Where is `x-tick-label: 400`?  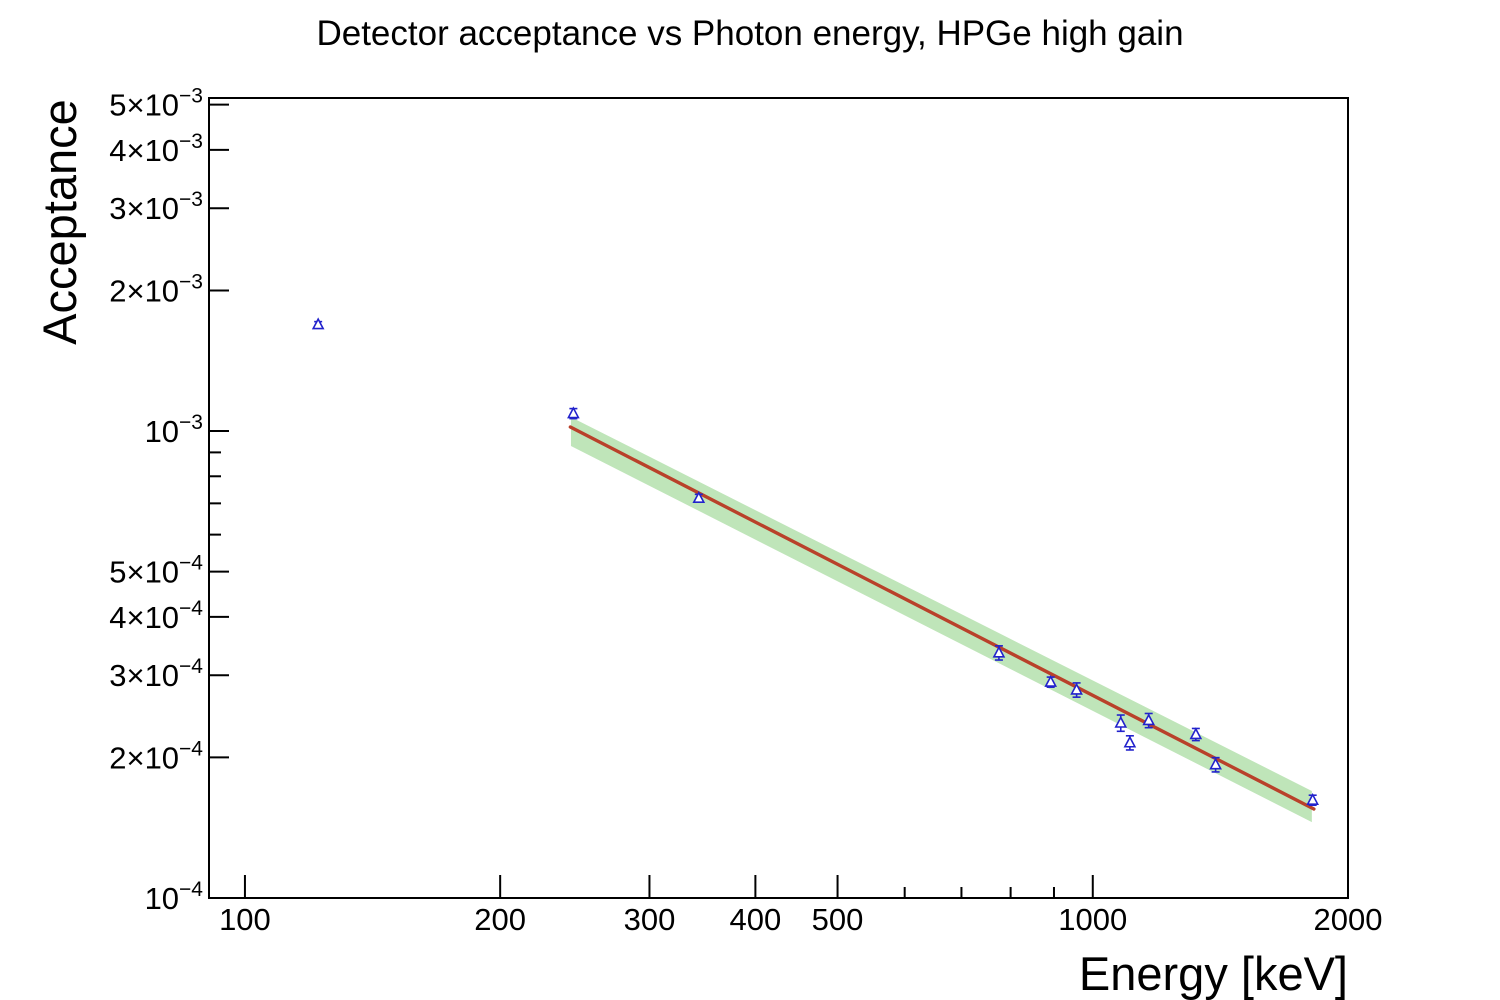
x-tick-label: 400 is located at coordinates (756, 919).